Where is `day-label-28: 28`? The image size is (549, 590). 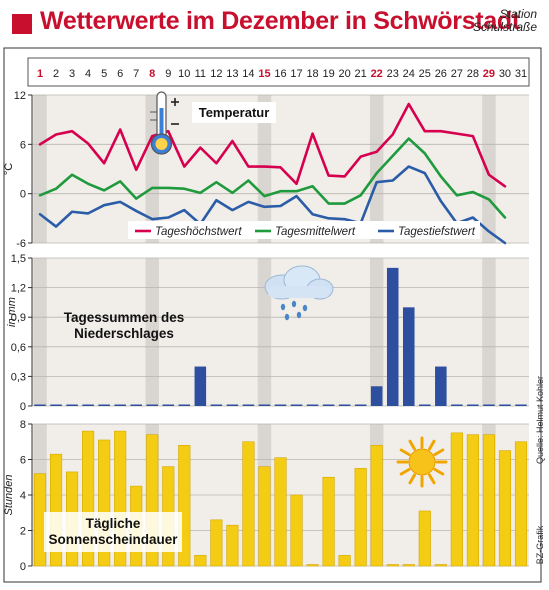 day-label-28: 28 is located at coordinates (473, 74).